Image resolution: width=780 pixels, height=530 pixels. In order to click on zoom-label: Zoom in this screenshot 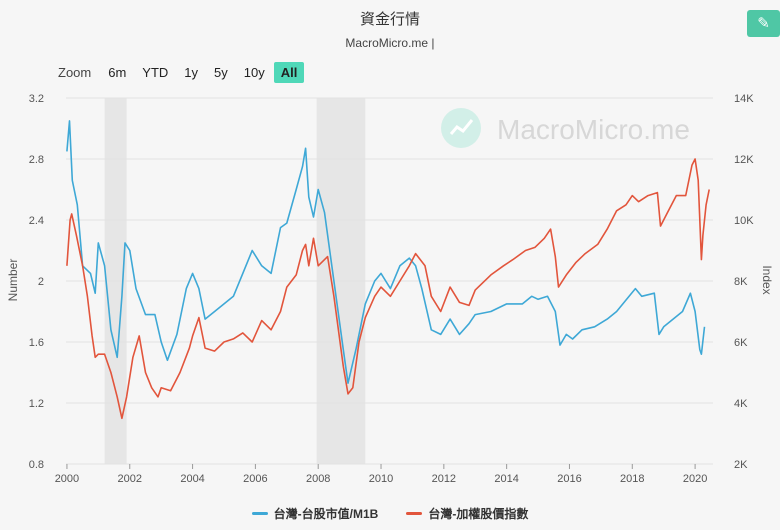, I will do `click(75, 72)`.